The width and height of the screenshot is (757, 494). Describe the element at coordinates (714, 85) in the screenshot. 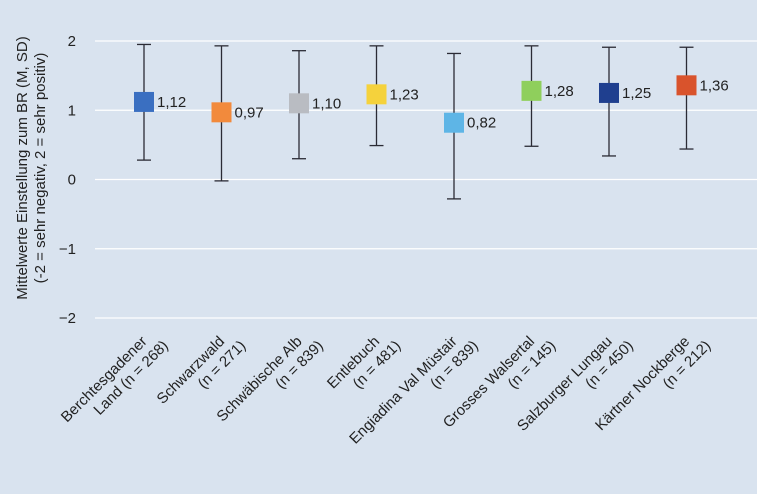

I see `data-label: 1,36` at that location.